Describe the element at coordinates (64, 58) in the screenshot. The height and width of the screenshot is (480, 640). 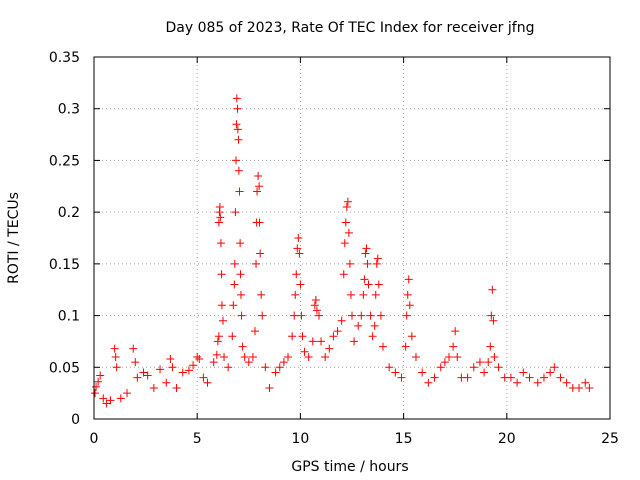
I see `y-tick-label: 0.35` at that location.